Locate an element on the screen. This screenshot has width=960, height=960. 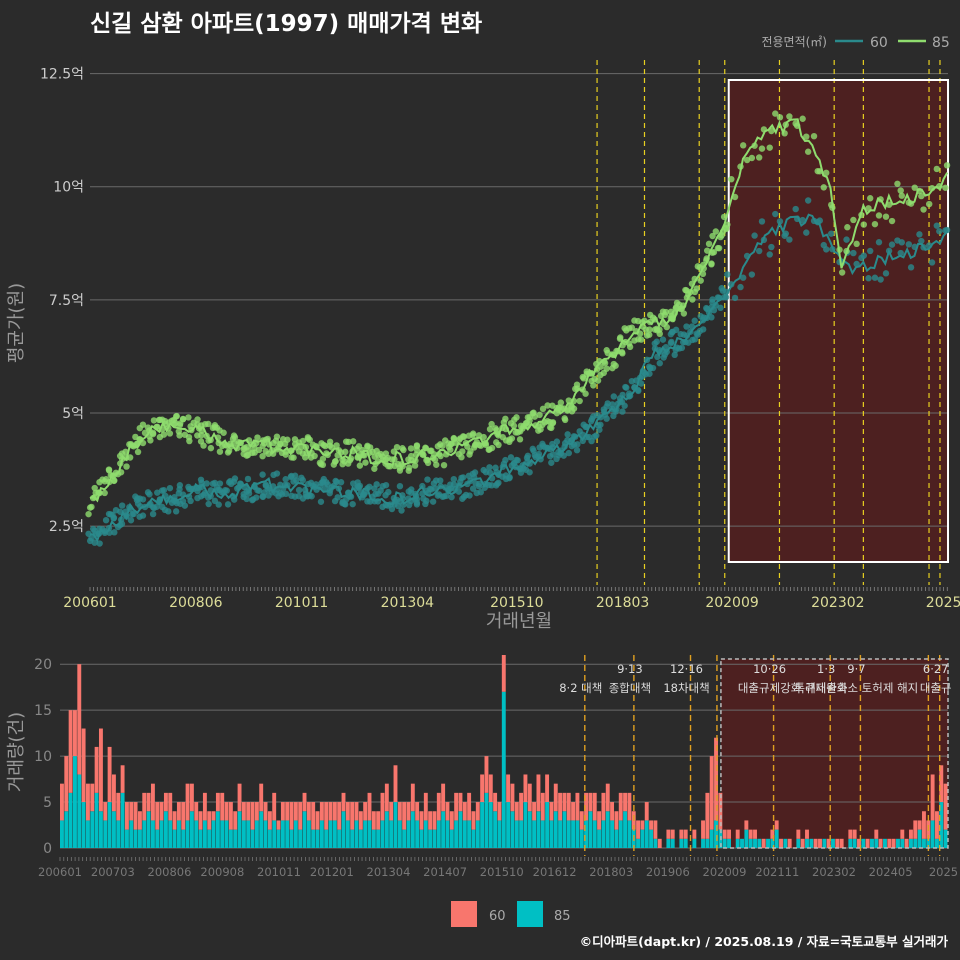
y-tick-label-bottom: 15 is located at coordinates (43, 711).